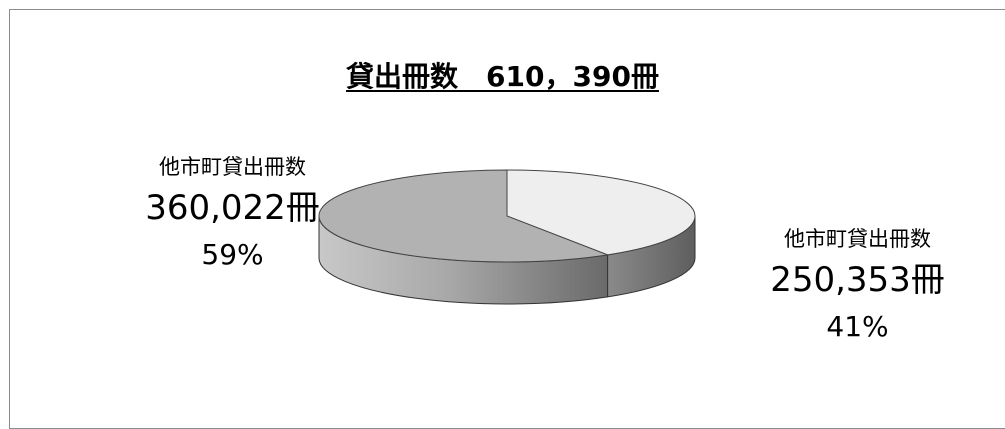 The width and height of the screenshot is (1005, 429). I want to click on slice-label-1: 他市町貸出冊数 360,022冊 59%, so click(232, 214).